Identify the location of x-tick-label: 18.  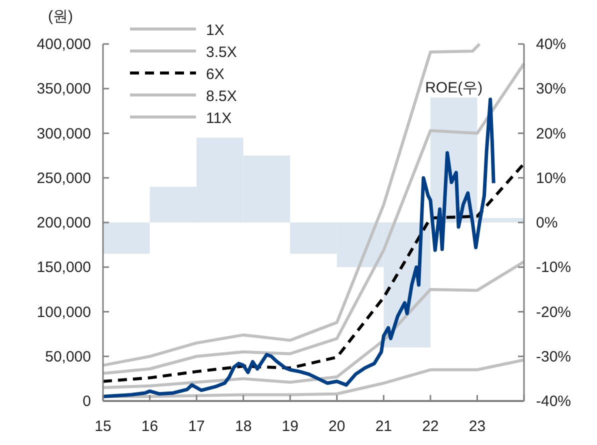
(243, 426).